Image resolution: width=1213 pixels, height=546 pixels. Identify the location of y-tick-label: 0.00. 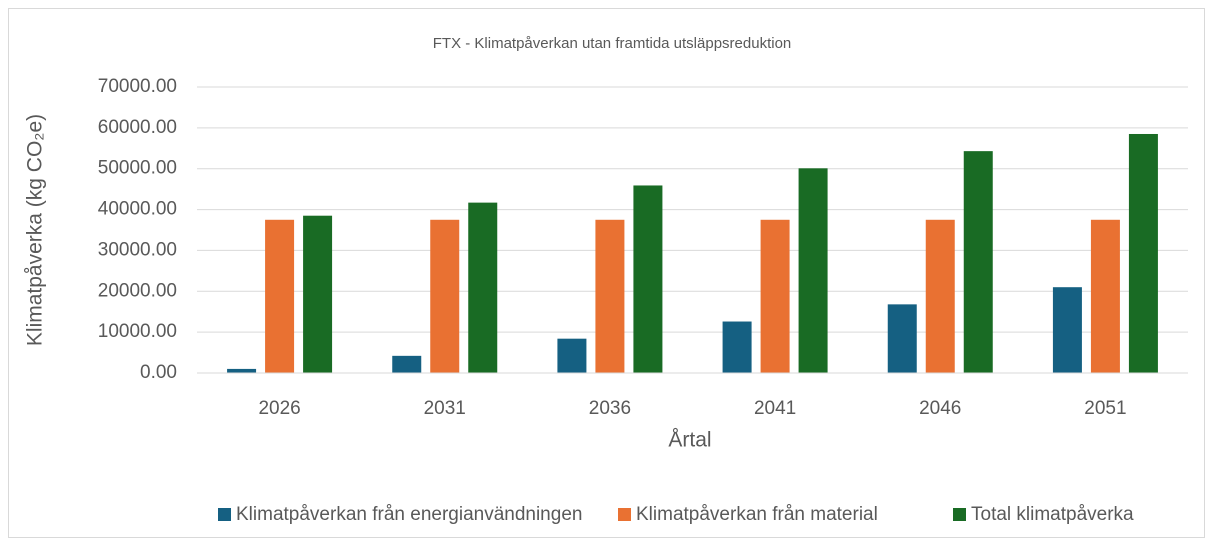
(158, 372).